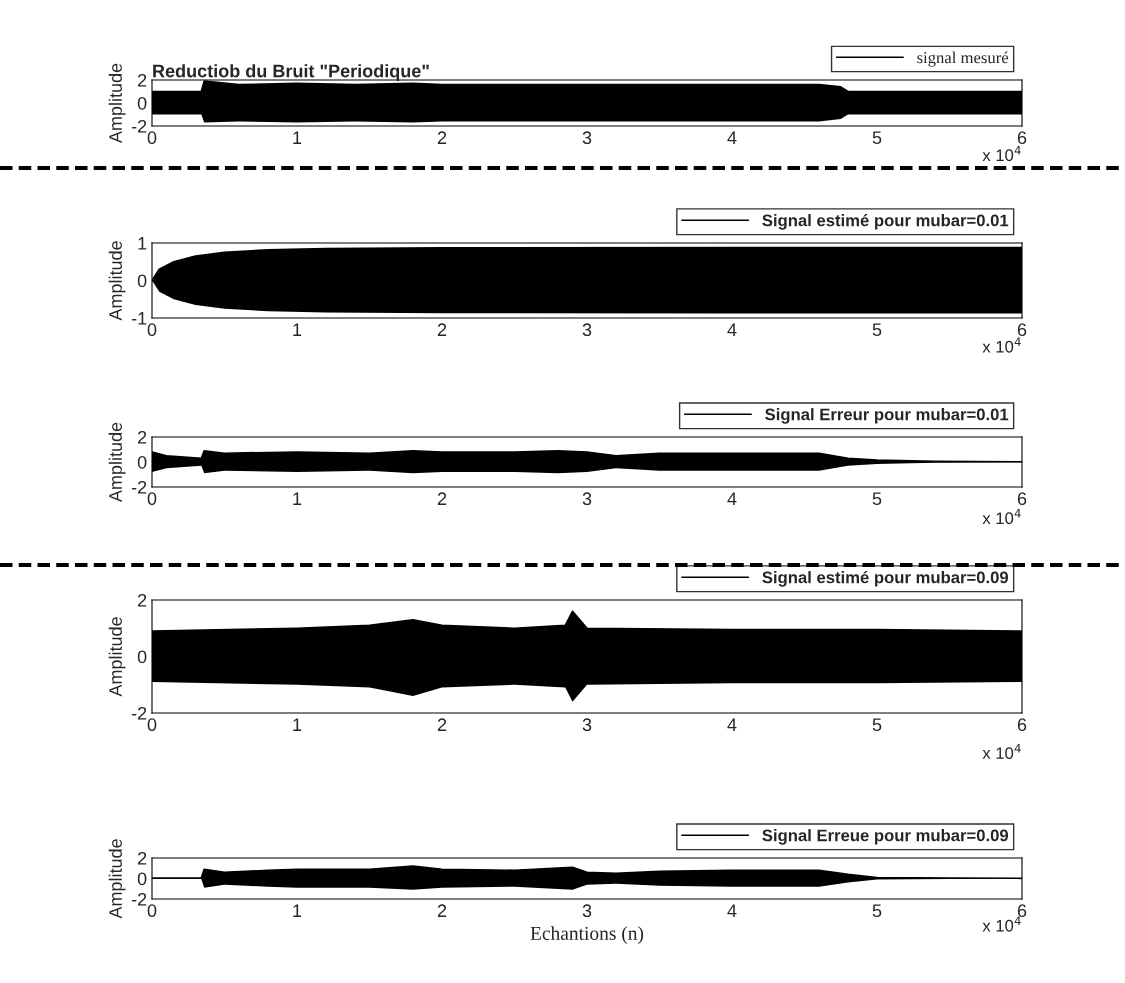  Describe the element at coordinates (887, 416) in the screenshot. I see `legend-label: Signal Erreur pour mubar=0.01` at that location.